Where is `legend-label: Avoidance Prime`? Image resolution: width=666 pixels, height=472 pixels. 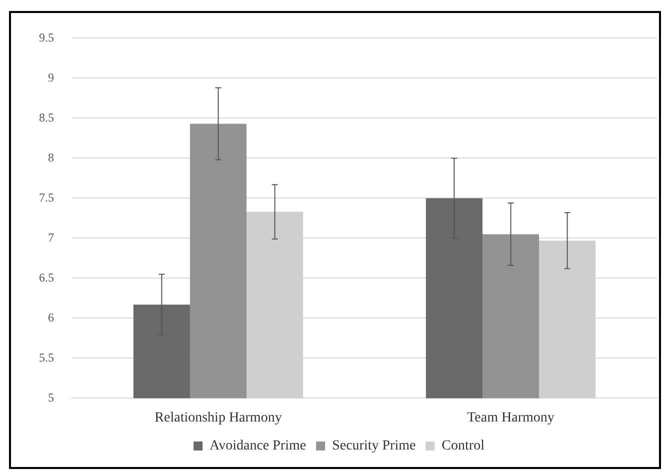
legend-label: Avoidance Prime is located at coordinates (258, 446).